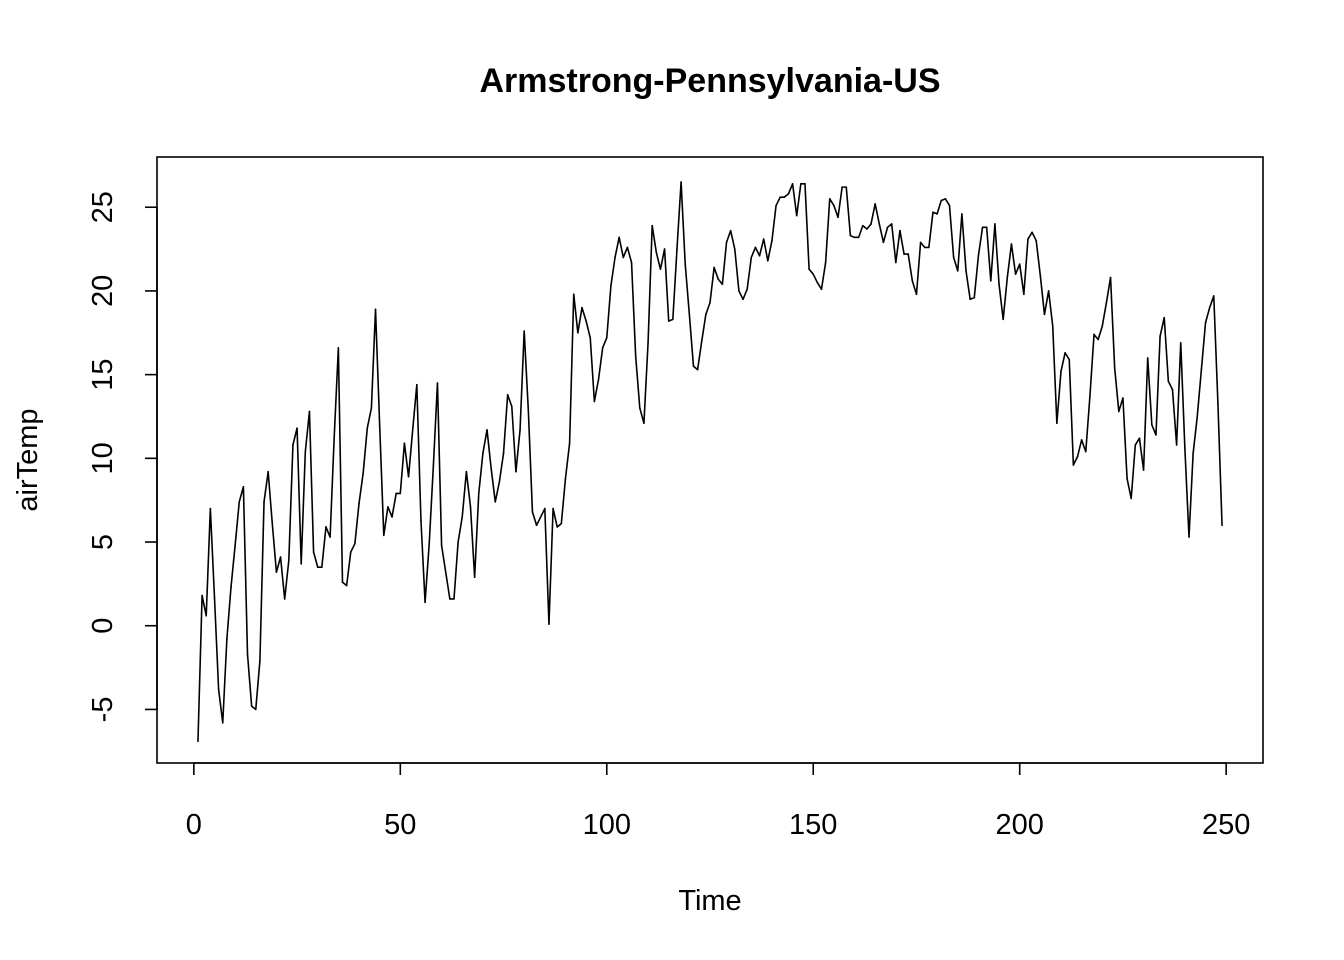 The height and width of the screenshot is (960, 1344). Describe the element at coordinates (194, 825) in the screenshot. I see `x-tick-label: 0` at that location.